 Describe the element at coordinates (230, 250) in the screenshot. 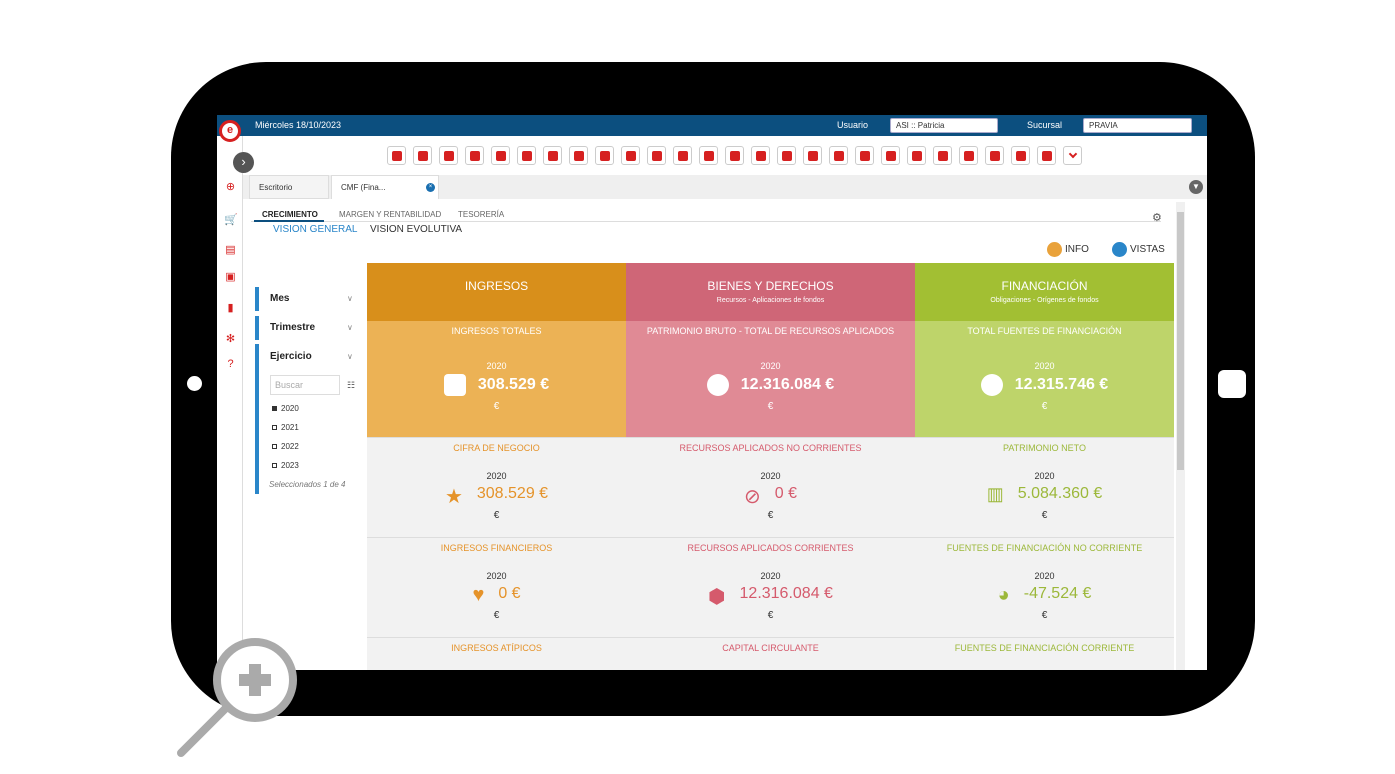

I see `document-icon: ▤` at that location.